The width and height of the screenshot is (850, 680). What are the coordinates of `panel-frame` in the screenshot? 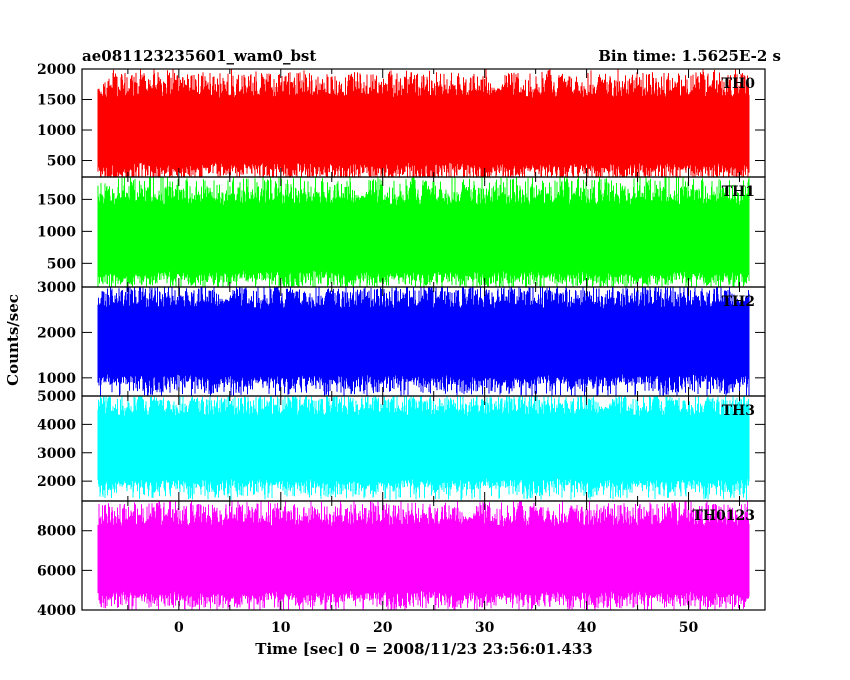 It's located at (423, 555).